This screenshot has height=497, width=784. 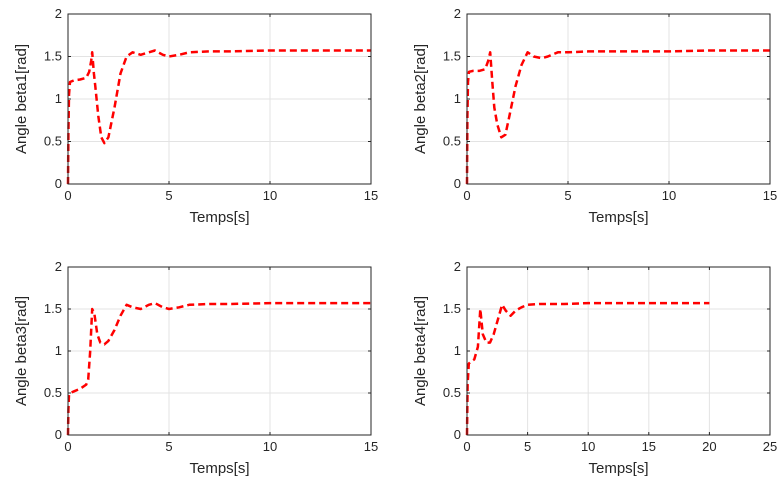 What do you see at coordinates (21, 99) in the screenshot?
I see `y-axis-label: Angle beta1[rad]` at bounding box center [21, 99].